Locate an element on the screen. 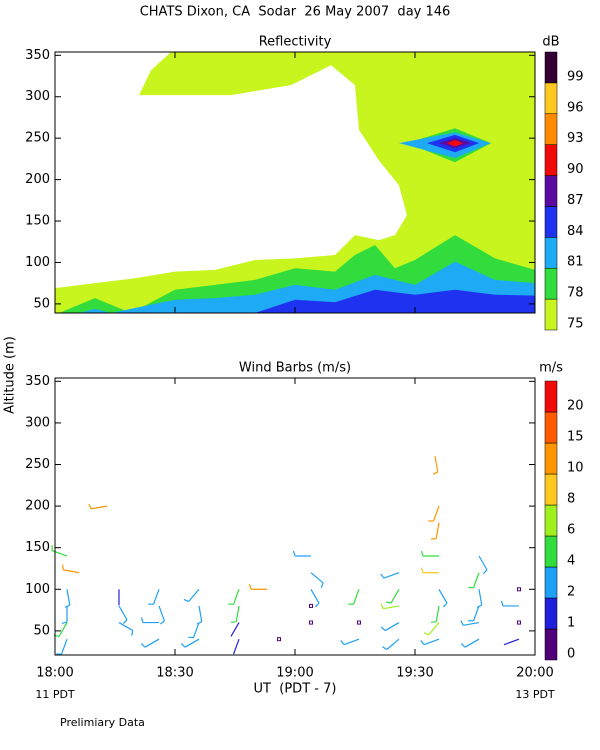 The height and width of the screenshot is (750, 600). x-tick-label: 19:30 is located at coordinates (414, 673).